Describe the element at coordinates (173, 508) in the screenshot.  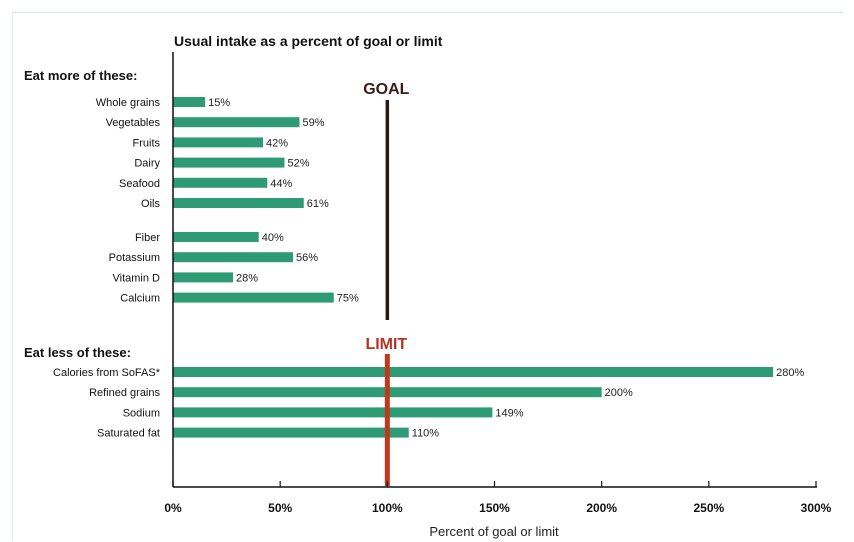
I see `x-tick-label: 0%` at that location.